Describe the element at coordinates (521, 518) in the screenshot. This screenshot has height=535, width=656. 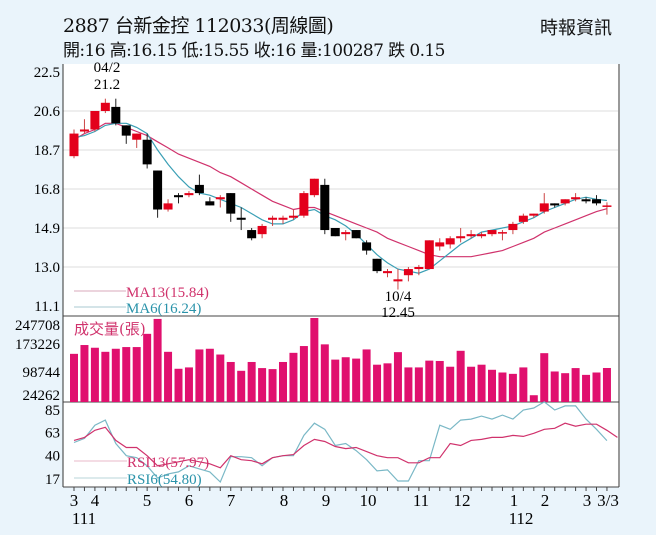
I see `year-label: 112` at that location.